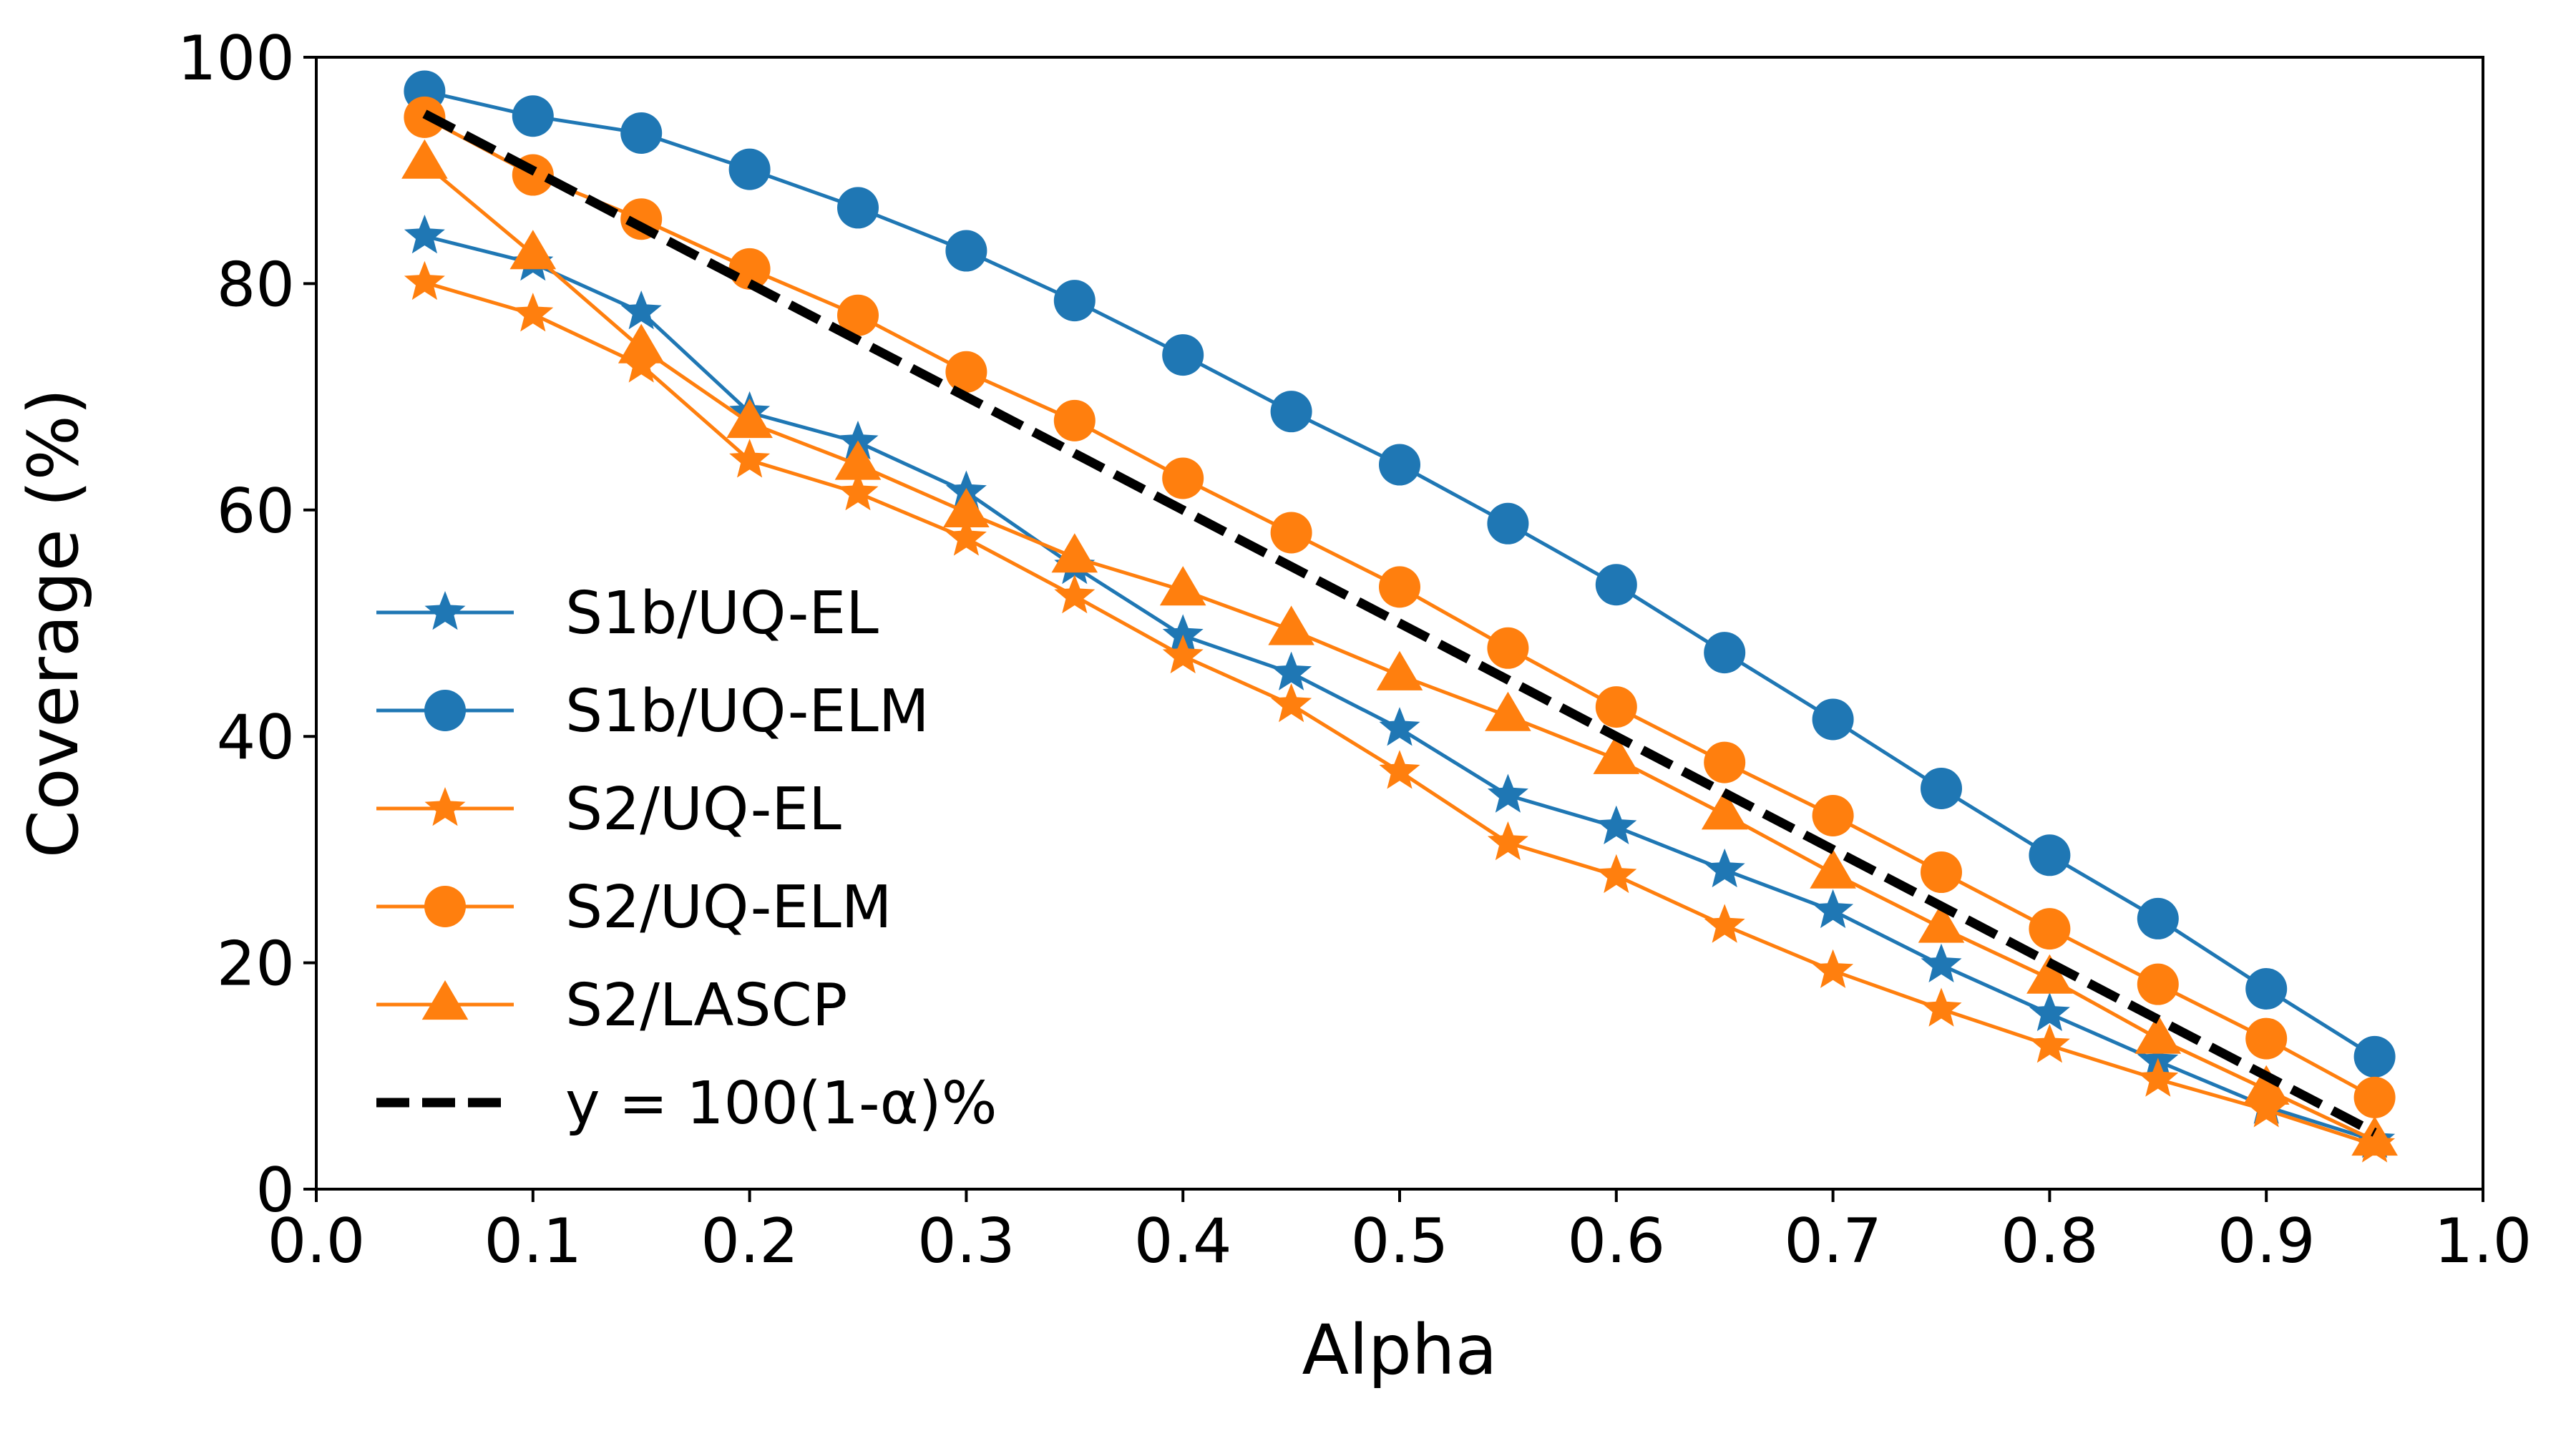 The width and height of the screenshot is (2576, 1431). I want to click on x-tick-label: 0.1, so click(533, 1241).